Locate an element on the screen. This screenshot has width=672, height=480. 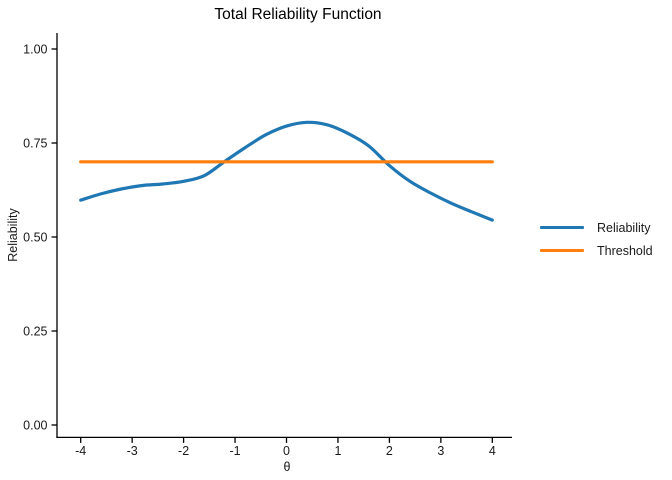
y-axis-title: Reliability is located at coordinates (13, 235).